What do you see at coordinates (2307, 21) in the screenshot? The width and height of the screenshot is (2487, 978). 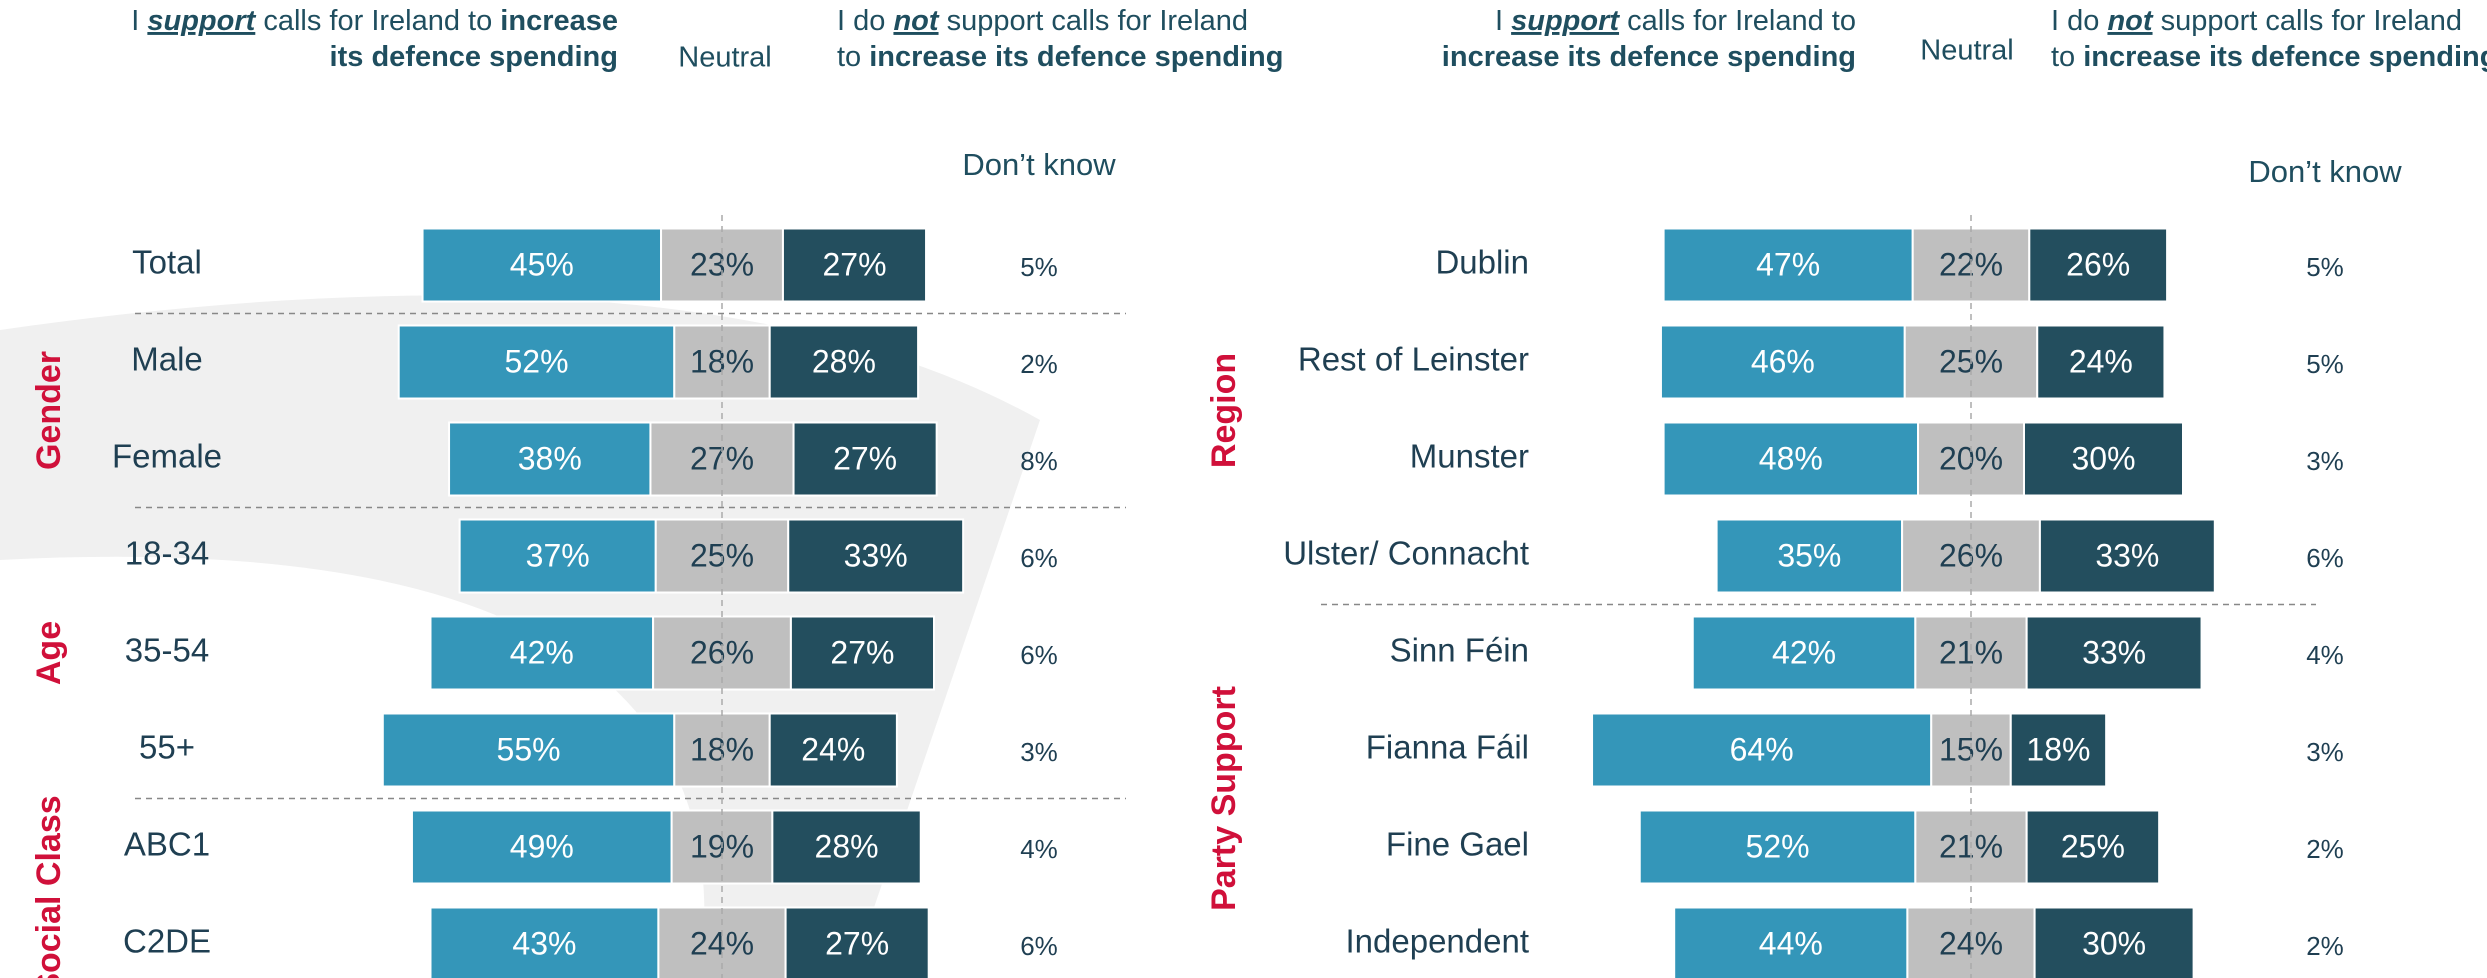 I see `header-part: support calls for Ireland` at bounding box center [2307, 21].